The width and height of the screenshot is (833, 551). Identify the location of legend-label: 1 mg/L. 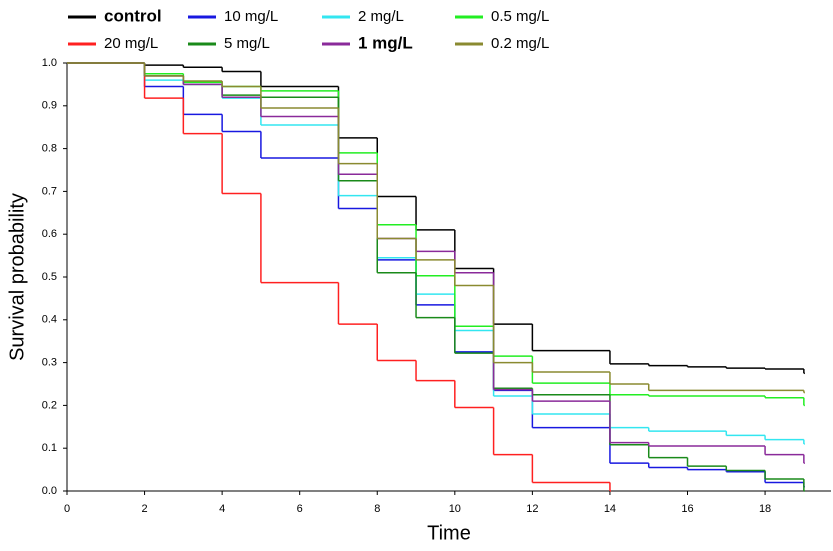
(385, 42).